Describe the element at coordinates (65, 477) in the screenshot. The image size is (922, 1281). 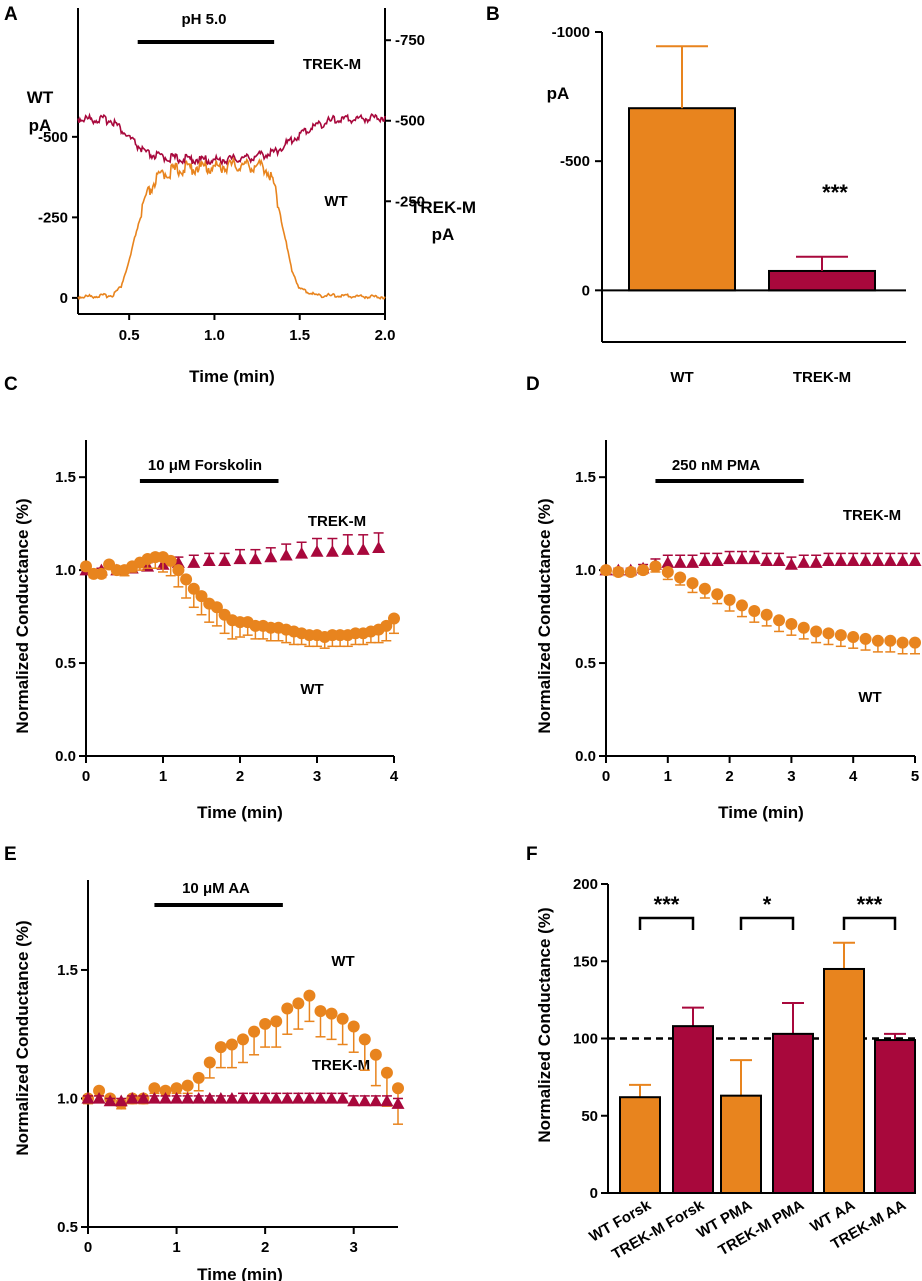
I see `panel-c-y-tick-label: 1.5` at that location.